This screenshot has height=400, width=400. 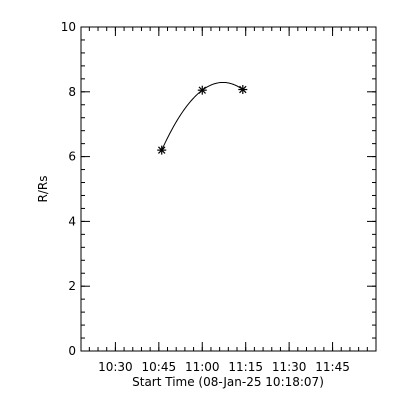 I want to click on y-tick-label: 2, so click(x=72, y=286).